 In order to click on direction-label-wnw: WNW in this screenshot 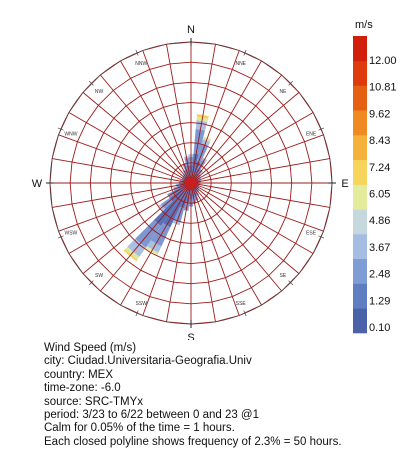, I will do `click(70, 134)`.